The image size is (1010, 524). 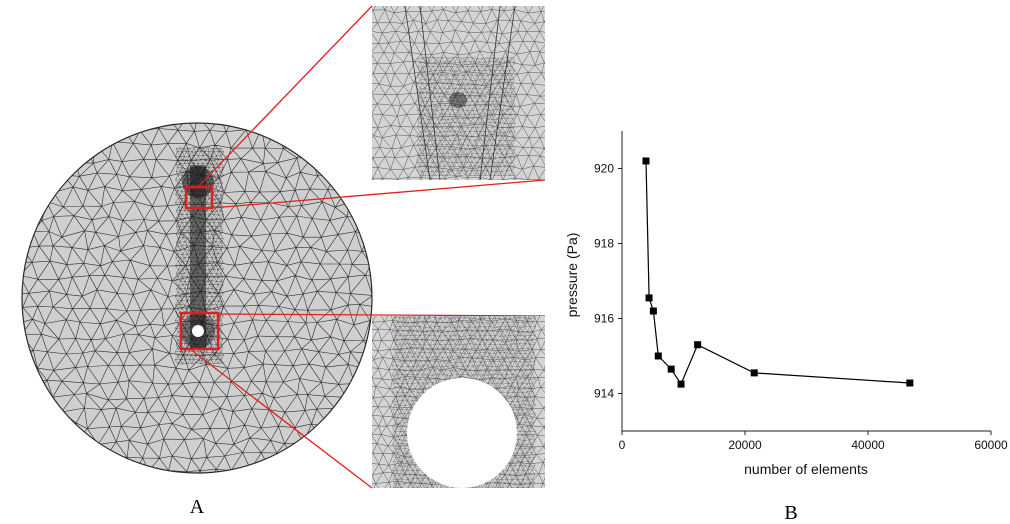 I want to click on x-tick-label: 20000, so click(x=745, y=445).